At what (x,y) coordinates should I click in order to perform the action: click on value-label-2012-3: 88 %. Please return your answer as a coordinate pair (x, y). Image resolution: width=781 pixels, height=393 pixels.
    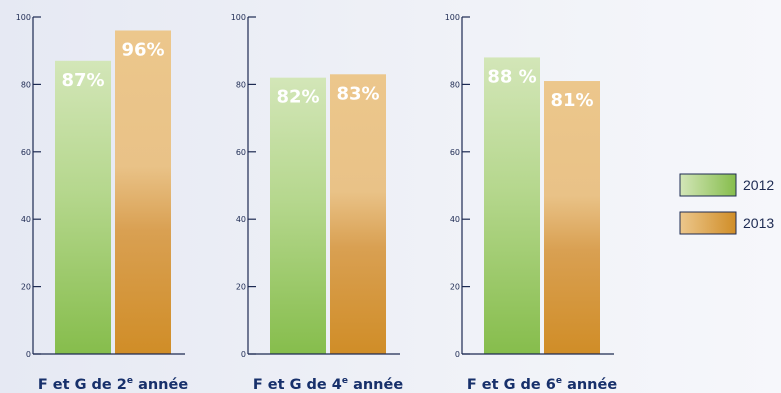
    Looking at the image, I should click on (511, 76).